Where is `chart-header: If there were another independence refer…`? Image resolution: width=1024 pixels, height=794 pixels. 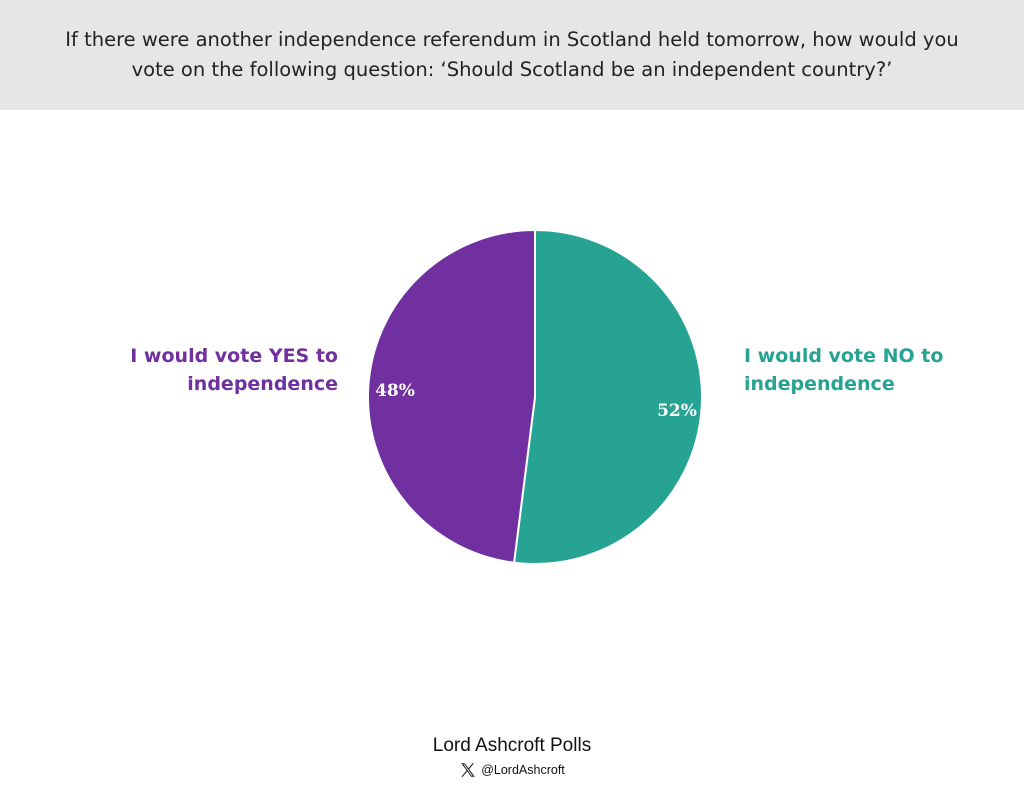
chart-header: If there were another independence refer… is located at coordinates (512, 55).